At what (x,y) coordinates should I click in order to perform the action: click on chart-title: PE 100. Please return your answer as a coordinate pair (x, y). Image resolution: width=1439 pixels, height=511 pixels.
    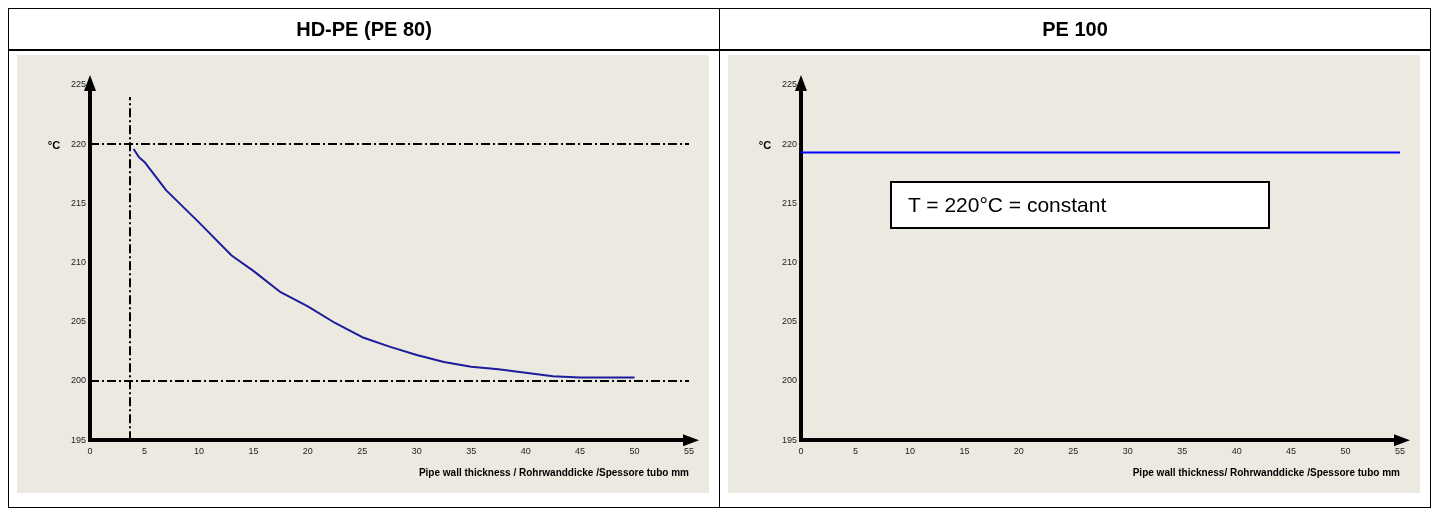
    Looking at the image, I should click on (1075, 30).